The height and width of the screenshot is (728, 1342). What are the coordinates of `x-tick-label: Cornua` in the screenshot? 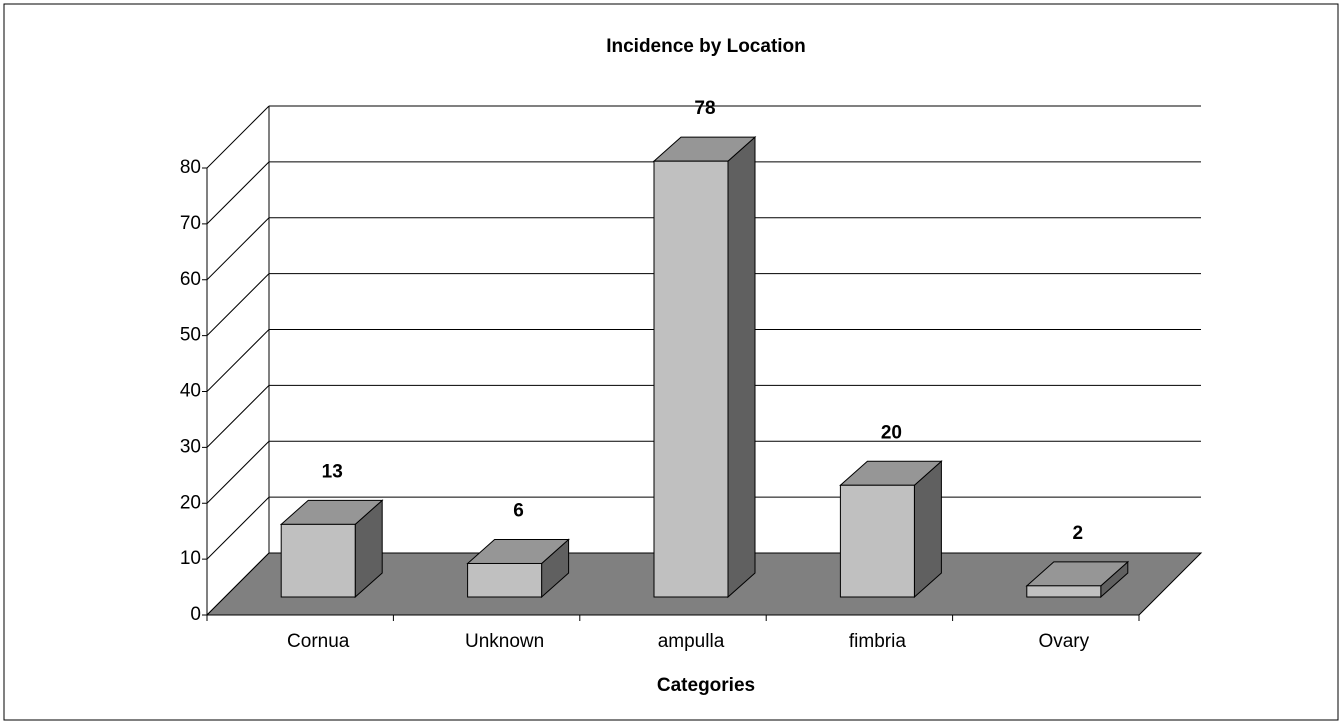 It's located at (318, 641).